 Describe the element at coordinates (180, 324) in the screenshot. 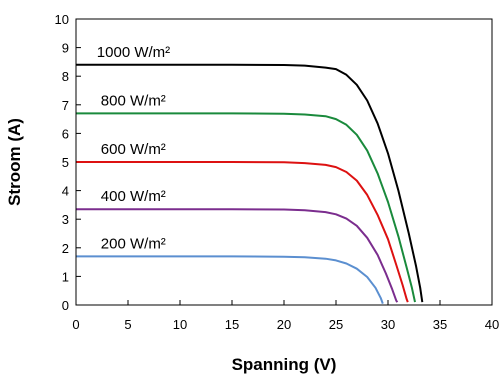

I see `x-tick-label: 10` at that location.